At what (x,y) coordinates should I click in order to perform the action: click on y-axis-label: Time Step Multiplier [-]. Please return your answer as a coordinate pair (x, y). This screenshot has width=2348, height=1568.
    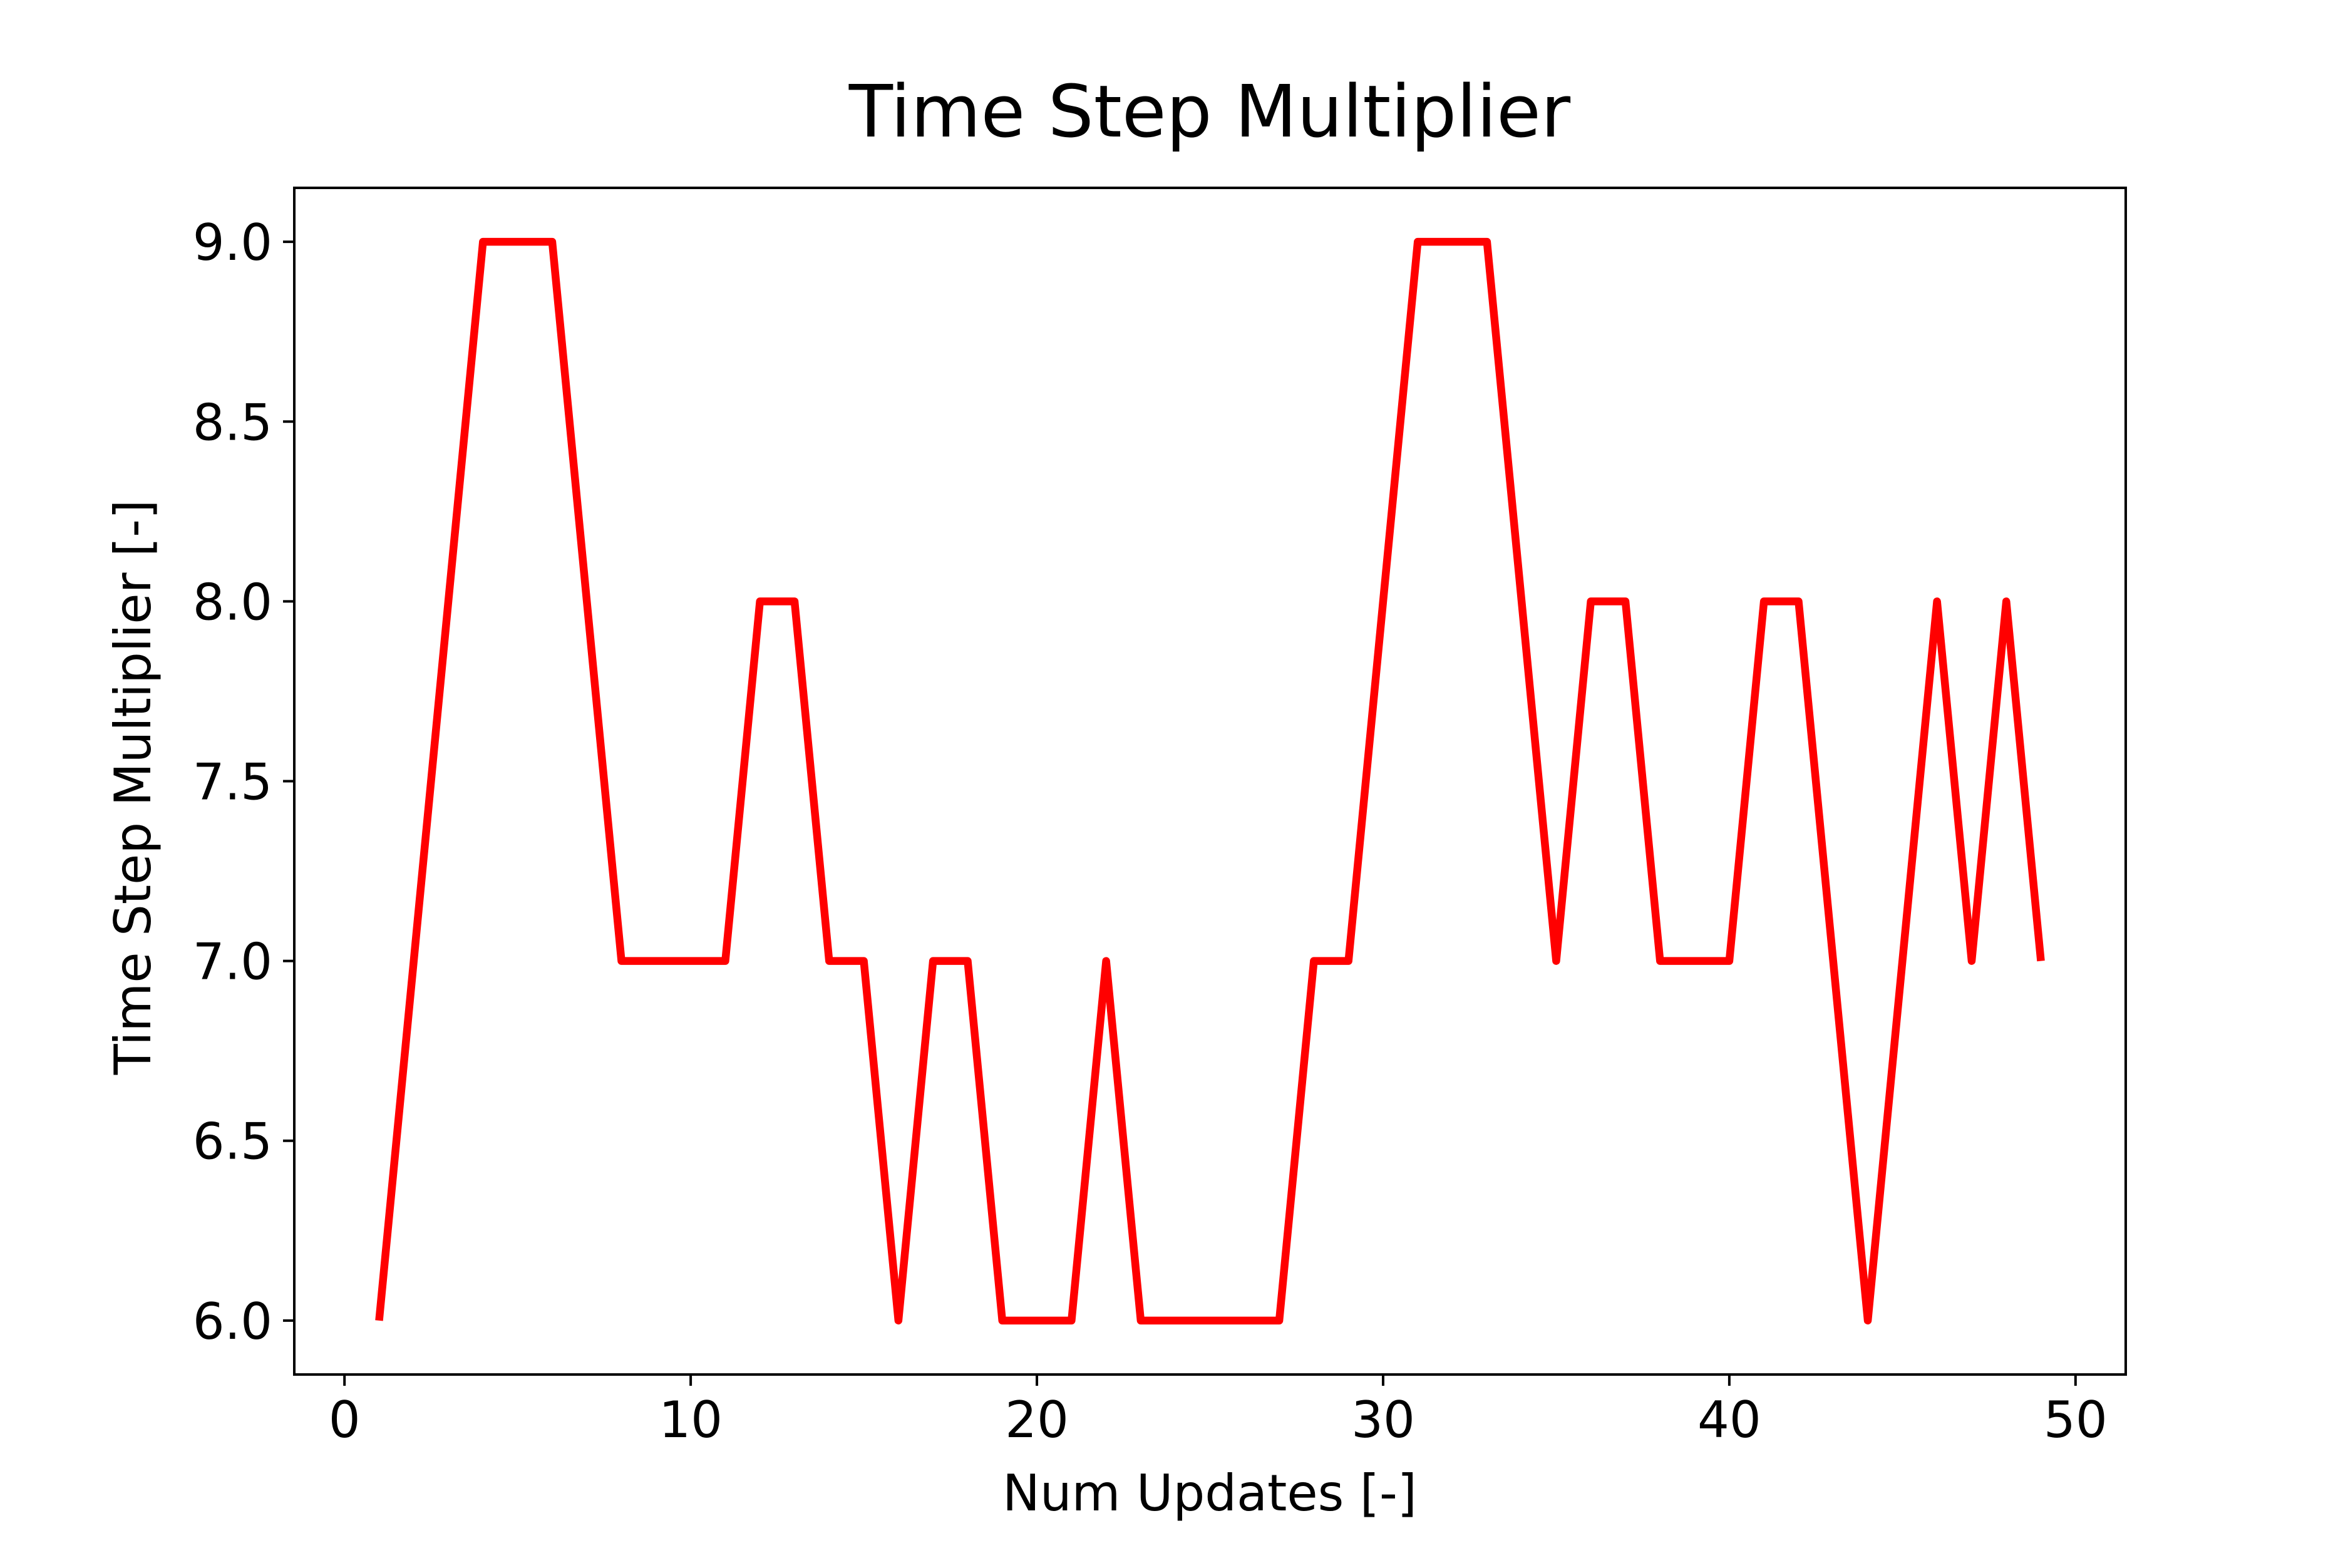
    Looking at the image, I should click on (133, 788).